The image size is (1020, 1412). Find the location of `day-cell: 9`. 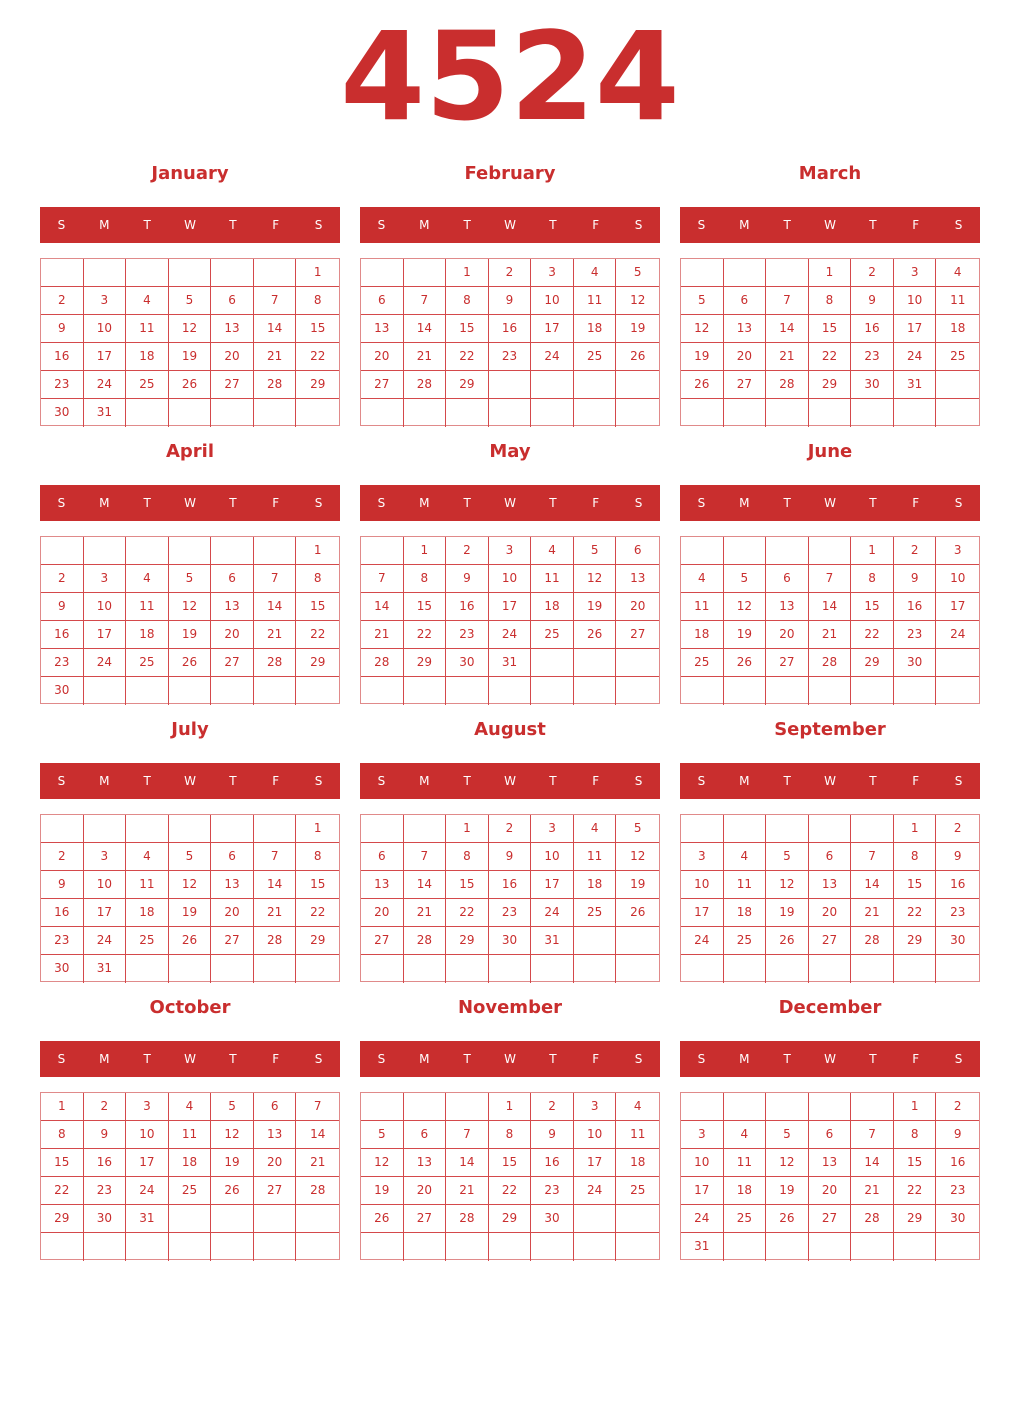

day-cell: 9 is located at coordinates (957, 857).